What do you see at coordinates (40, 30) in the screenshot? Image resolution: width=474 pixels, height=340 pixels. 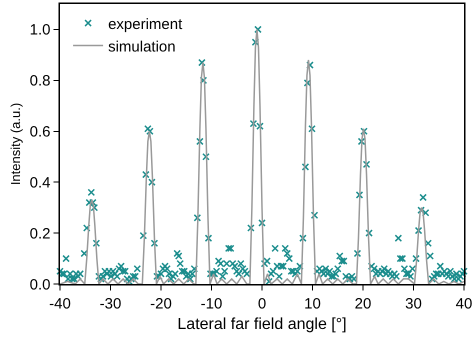 I see `y-tick-label: 1.0` at bounding box center [40, 30].